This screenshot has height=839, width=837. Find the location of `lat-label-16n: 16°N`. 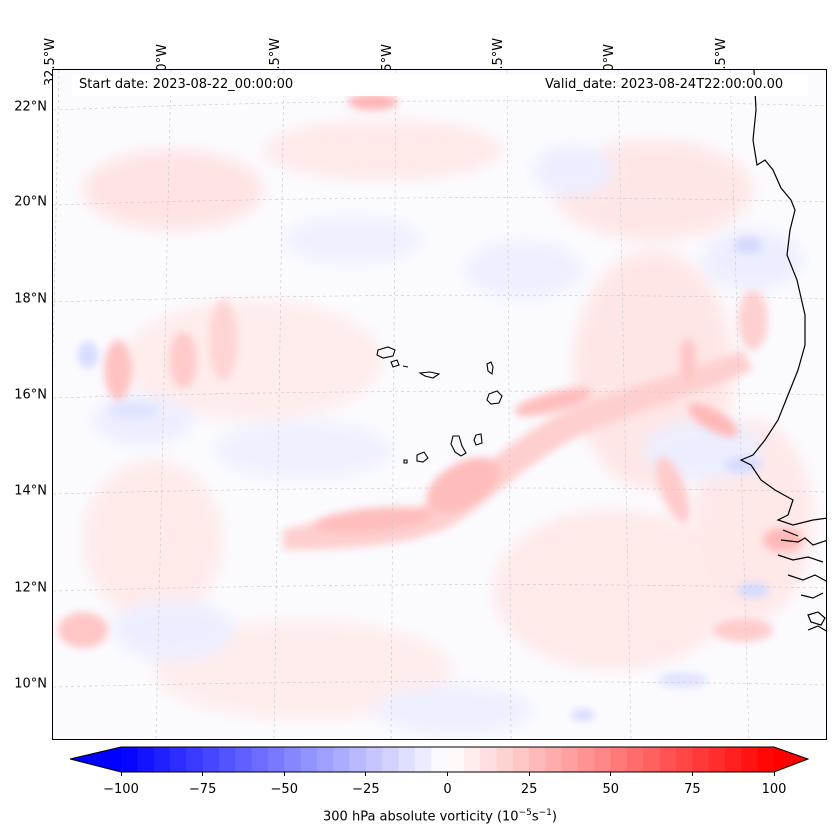

lat-label-16n: 16°N is located at coordinates (30, 395).